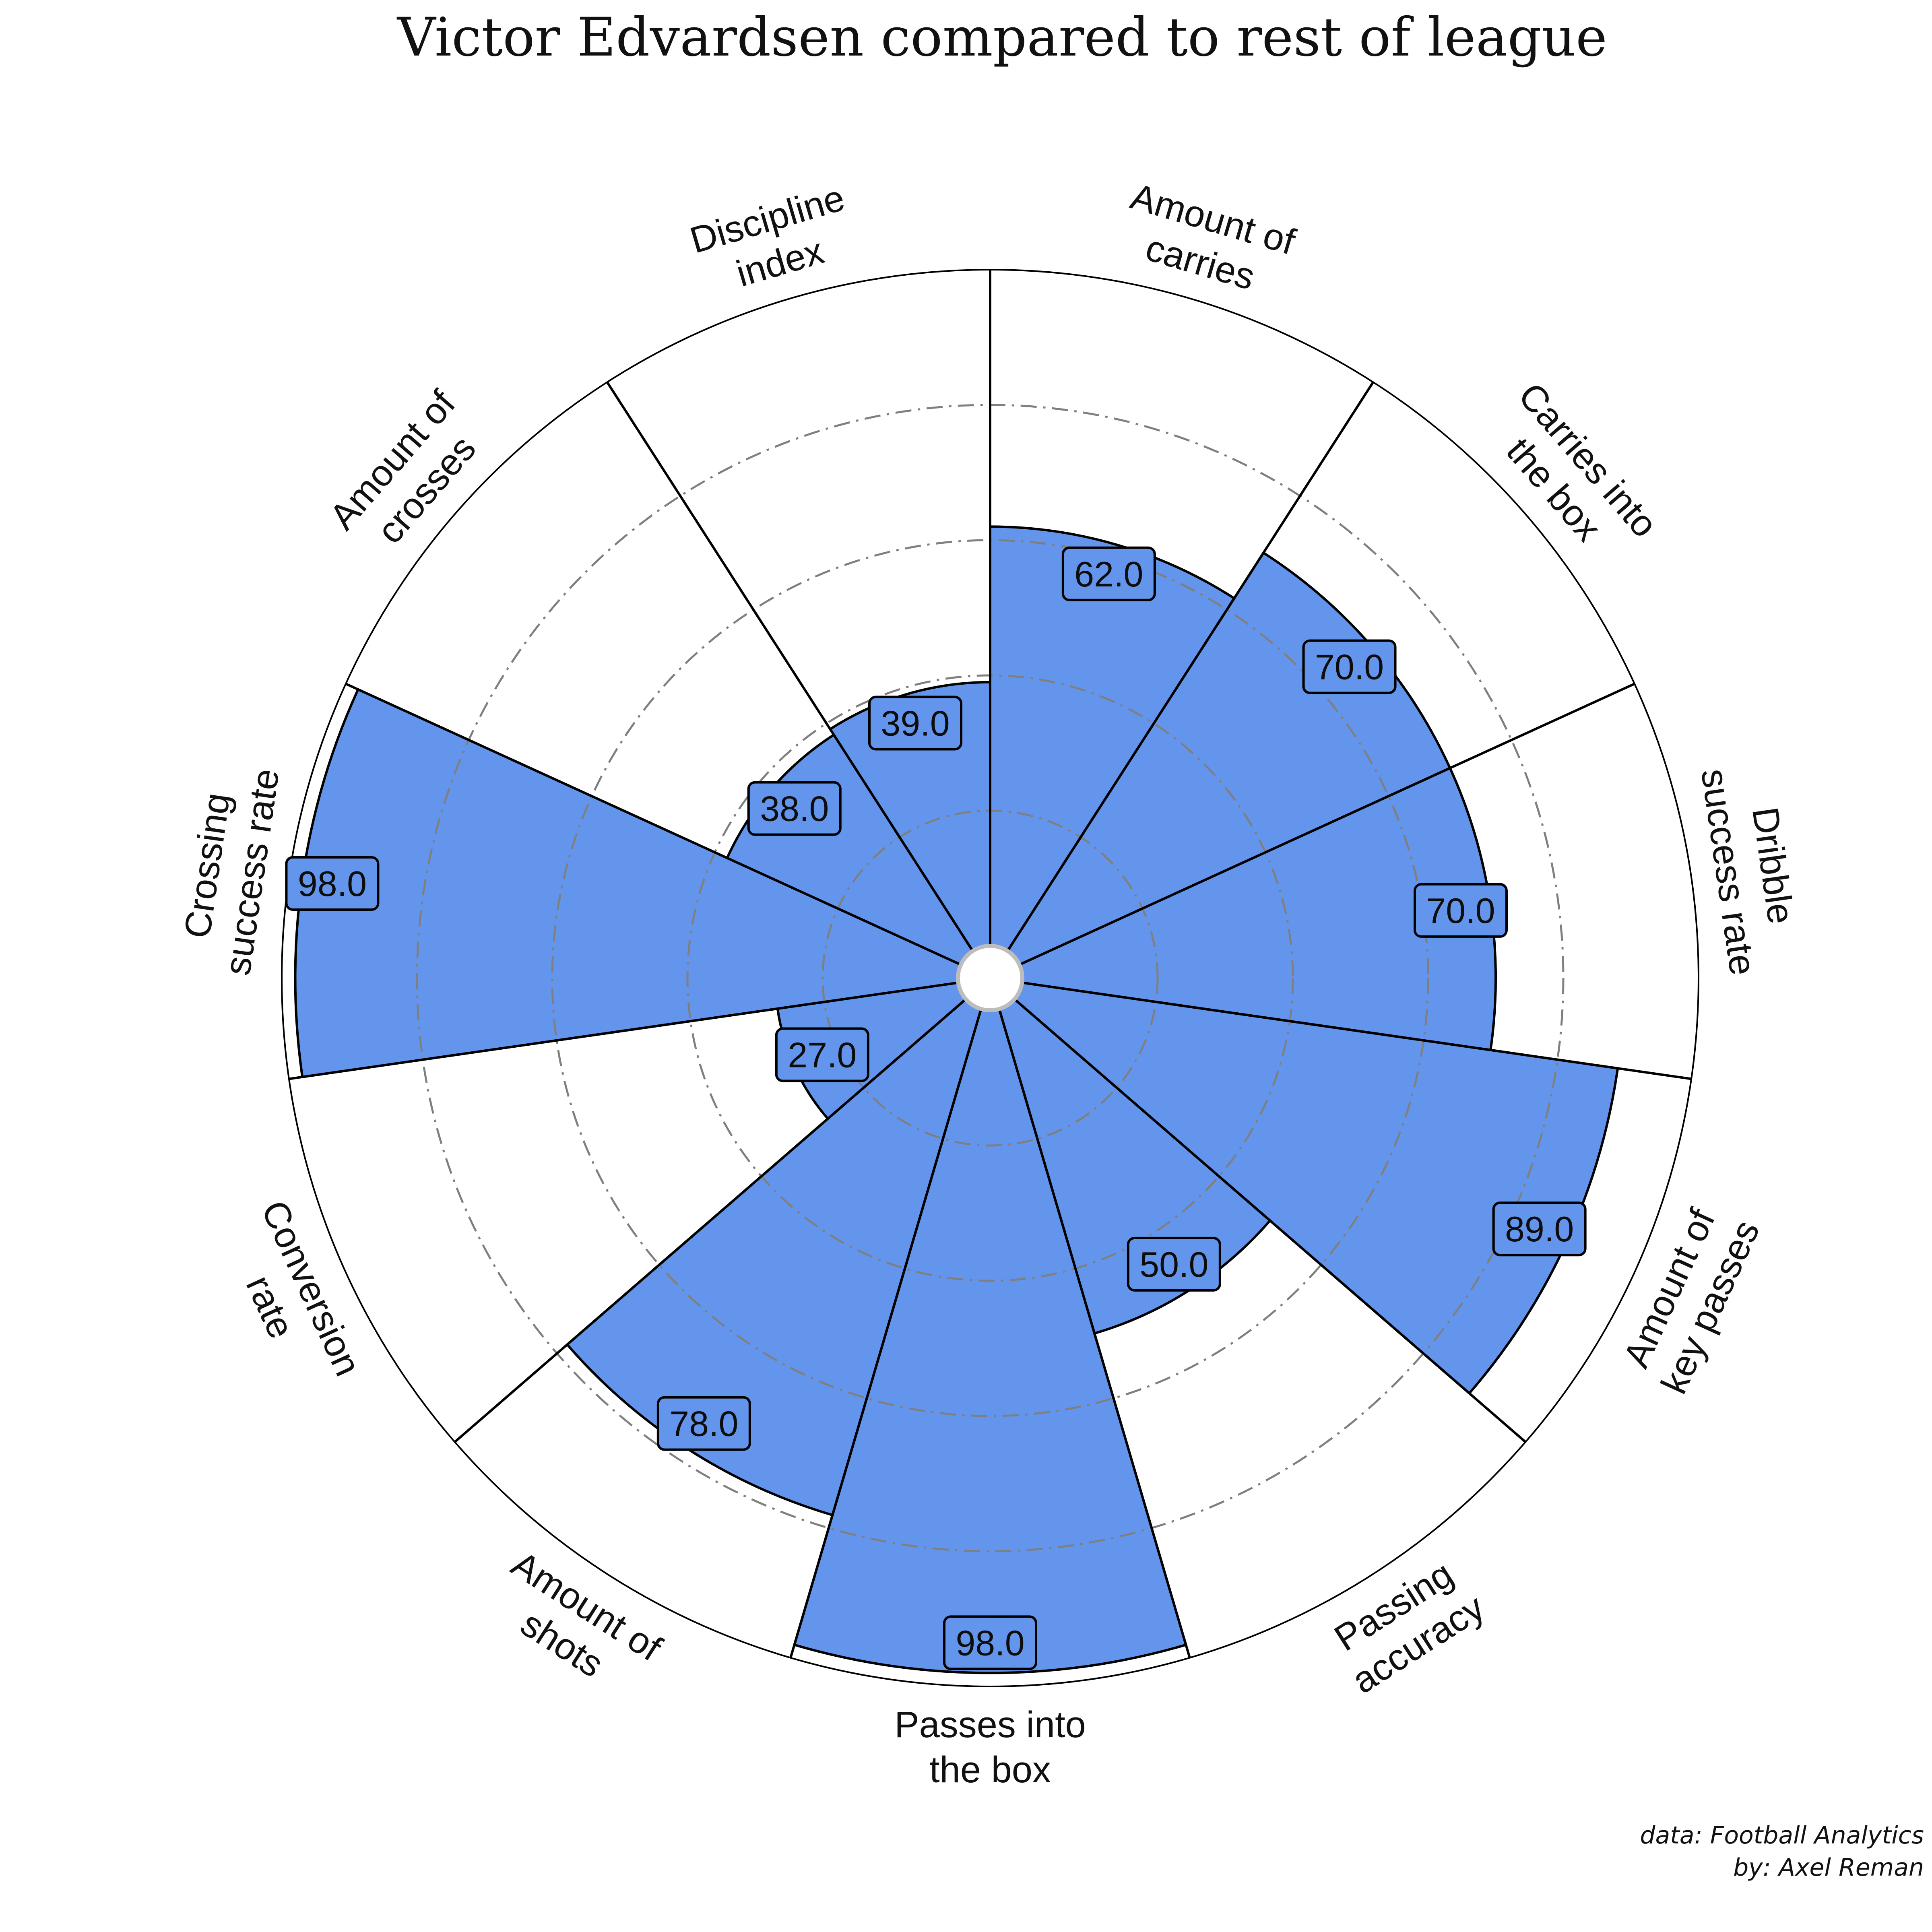 The image size is (1932, 1932). I want to click on param-label-text-4: Passingaccuracy, so click(1405, 1625).